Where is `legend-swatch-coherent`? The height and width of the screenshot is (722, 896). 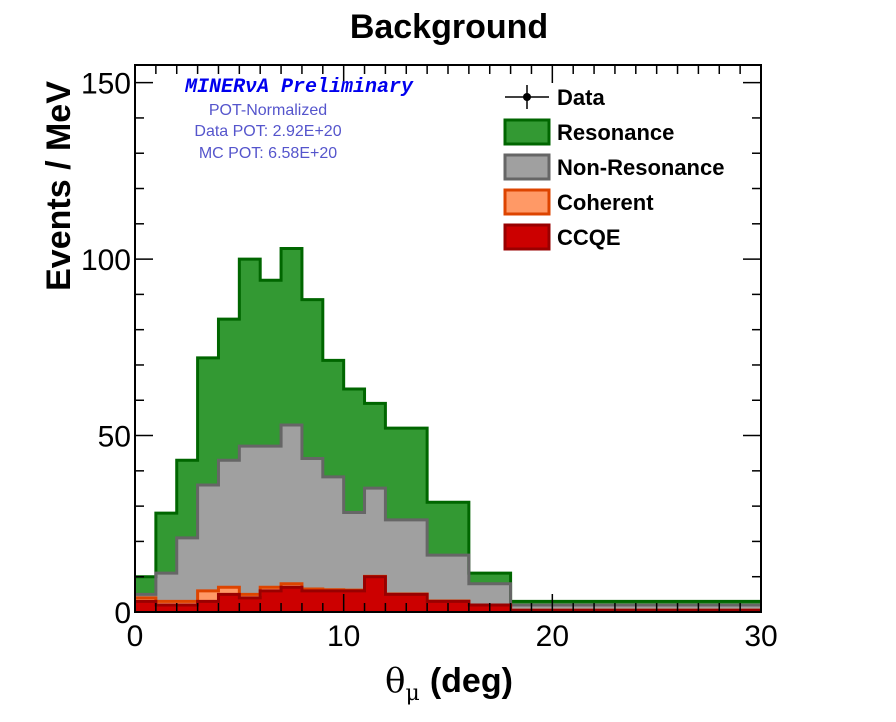
legend-swatch-coherent is located at coordinates (527, 202).